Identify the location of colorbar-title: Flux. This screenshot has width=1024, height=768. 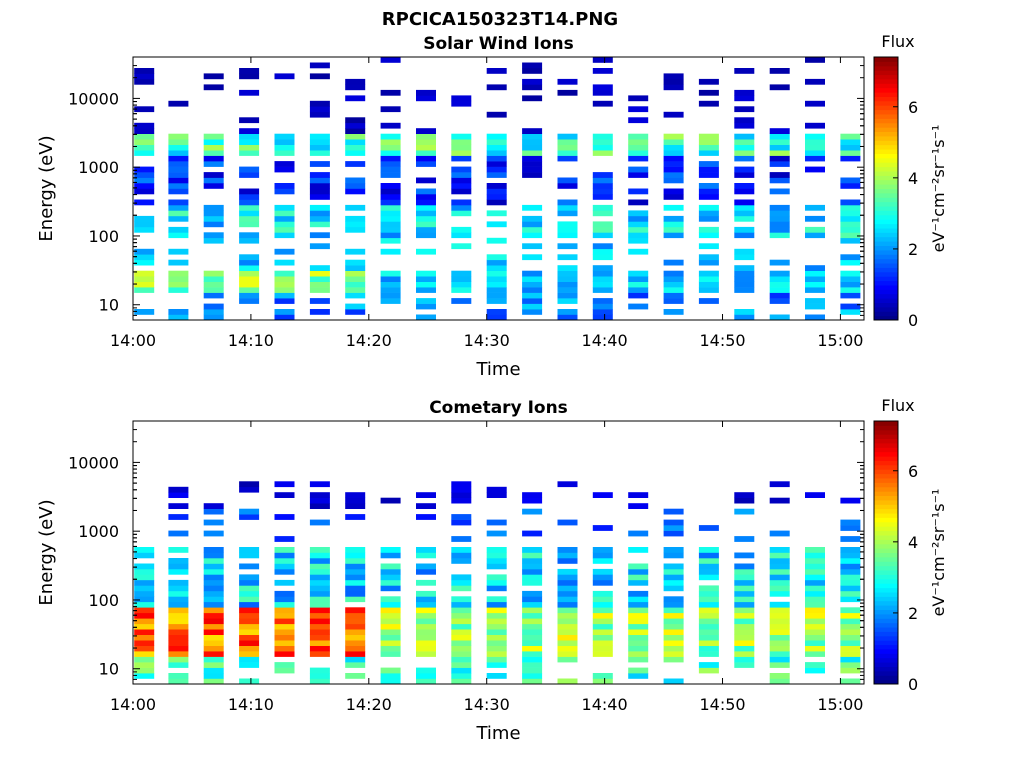
(897, 41).